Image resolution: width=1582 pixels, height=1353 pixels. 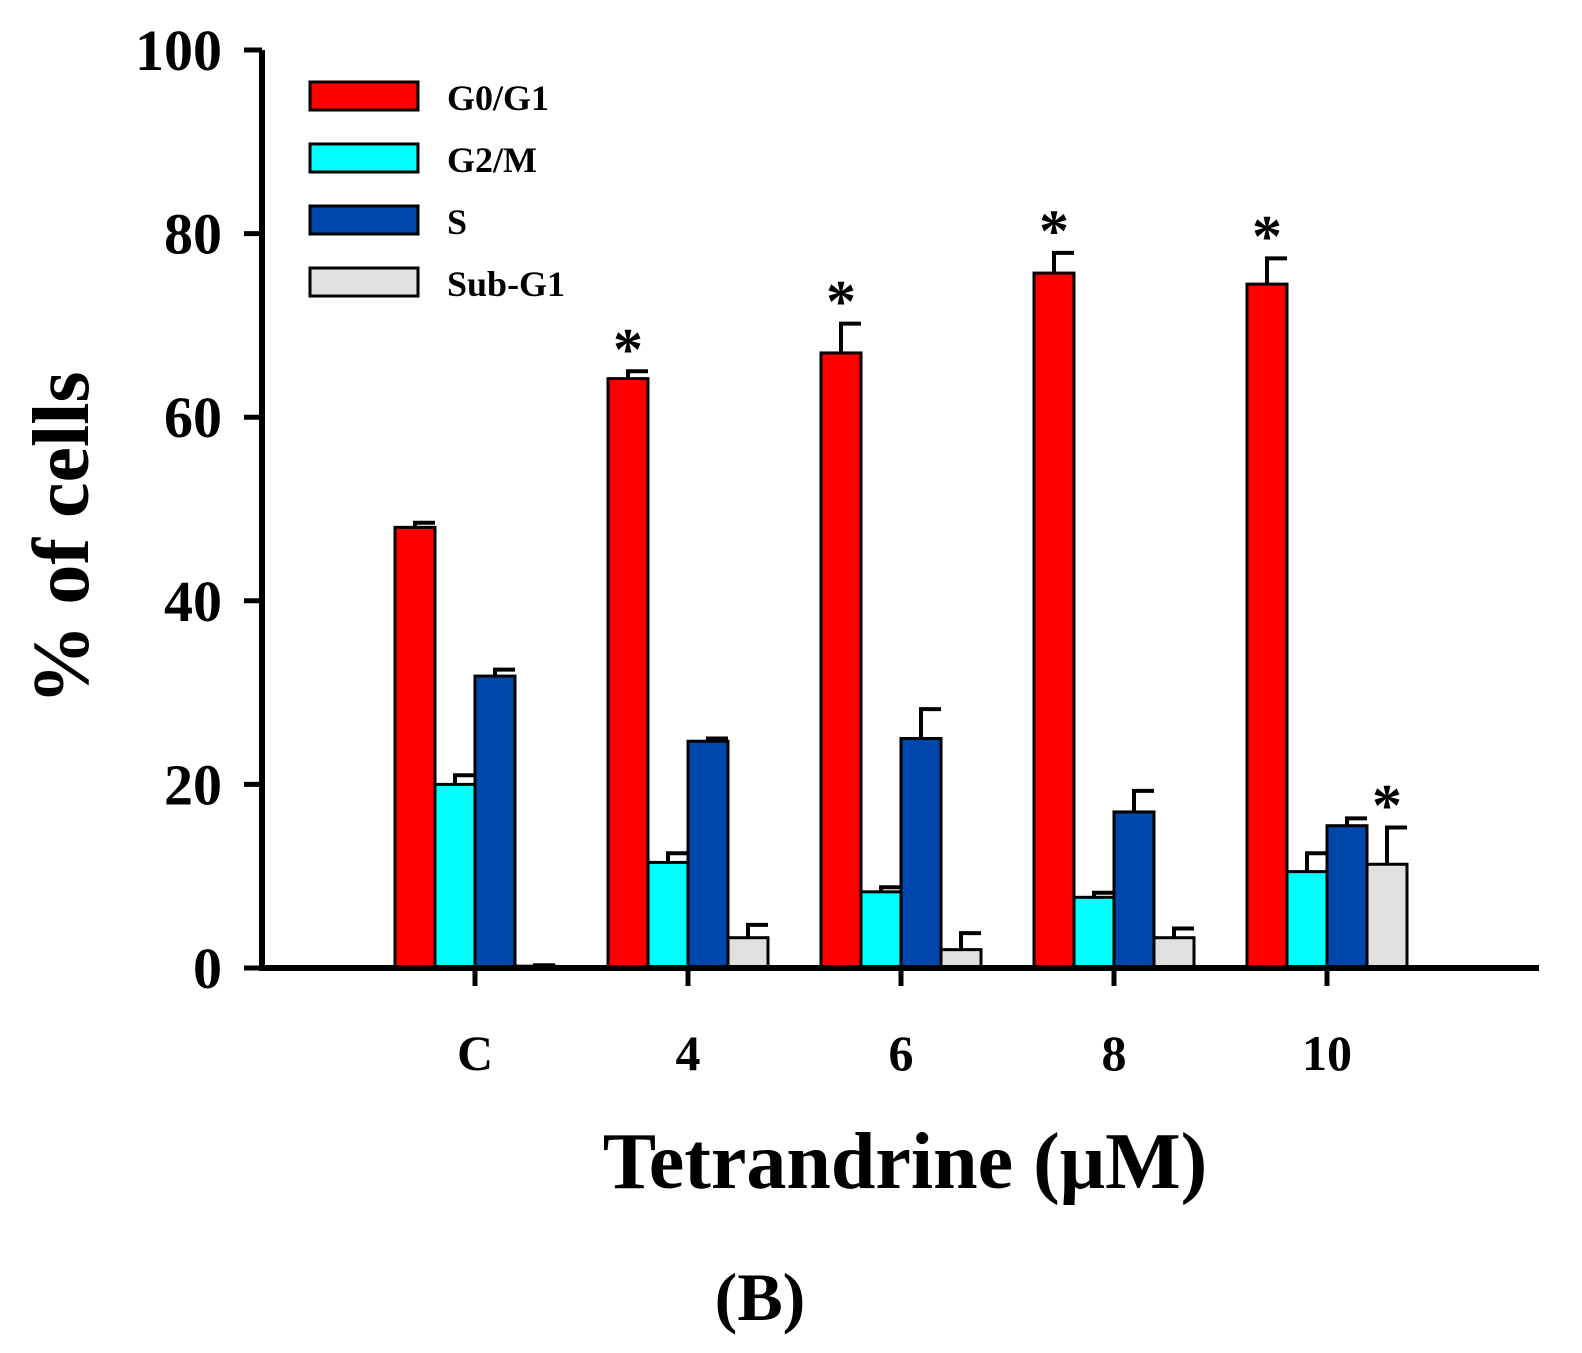 I want to click on legend-label: G2/M, so click(x=492, y=160).